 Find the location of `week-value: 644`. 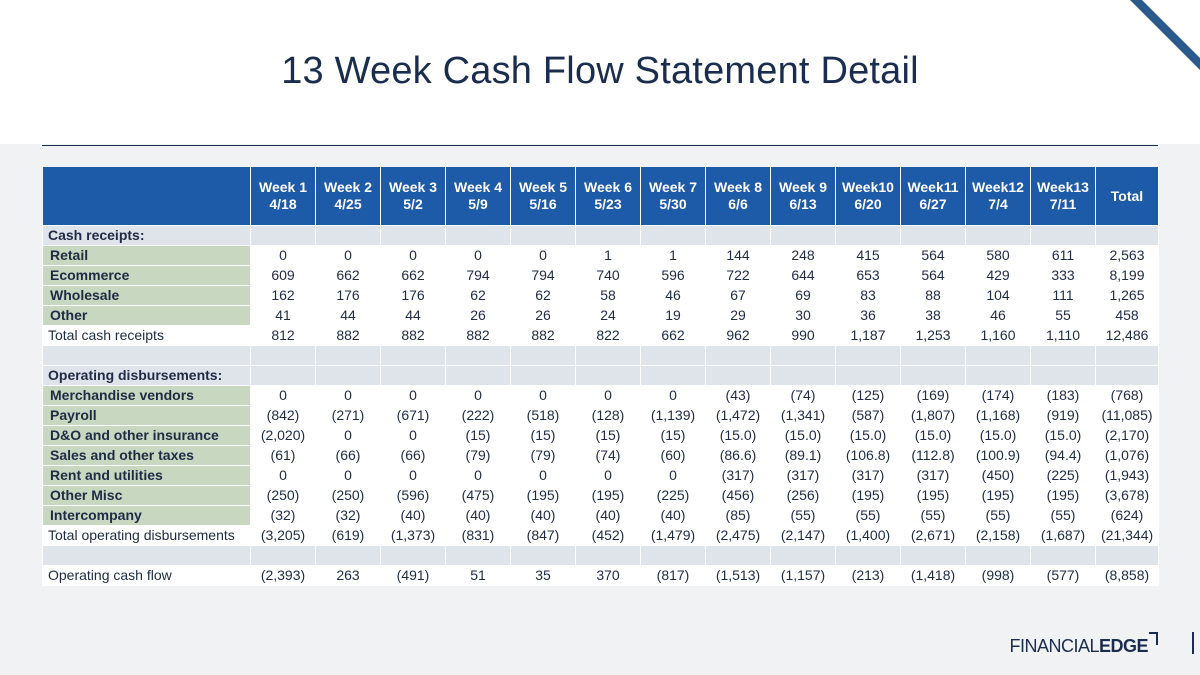

week-value: 644 is located at coordinates (803, 275).